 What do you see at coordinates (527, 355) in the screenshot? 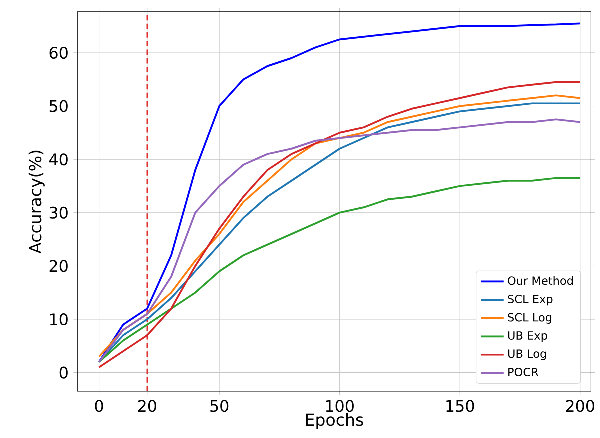
I see `legend-label: UB Log` at bounding box center [527, 355].